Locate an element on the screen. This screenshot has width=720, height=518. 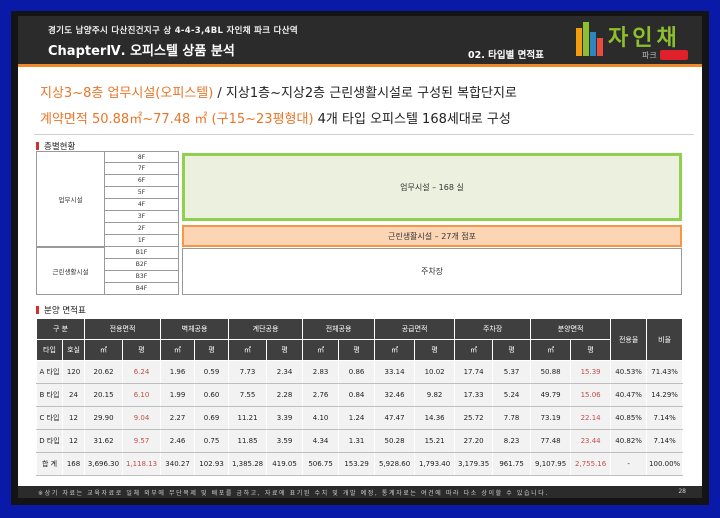
table-cell: 1.96 is located at coordinates (178, 372).